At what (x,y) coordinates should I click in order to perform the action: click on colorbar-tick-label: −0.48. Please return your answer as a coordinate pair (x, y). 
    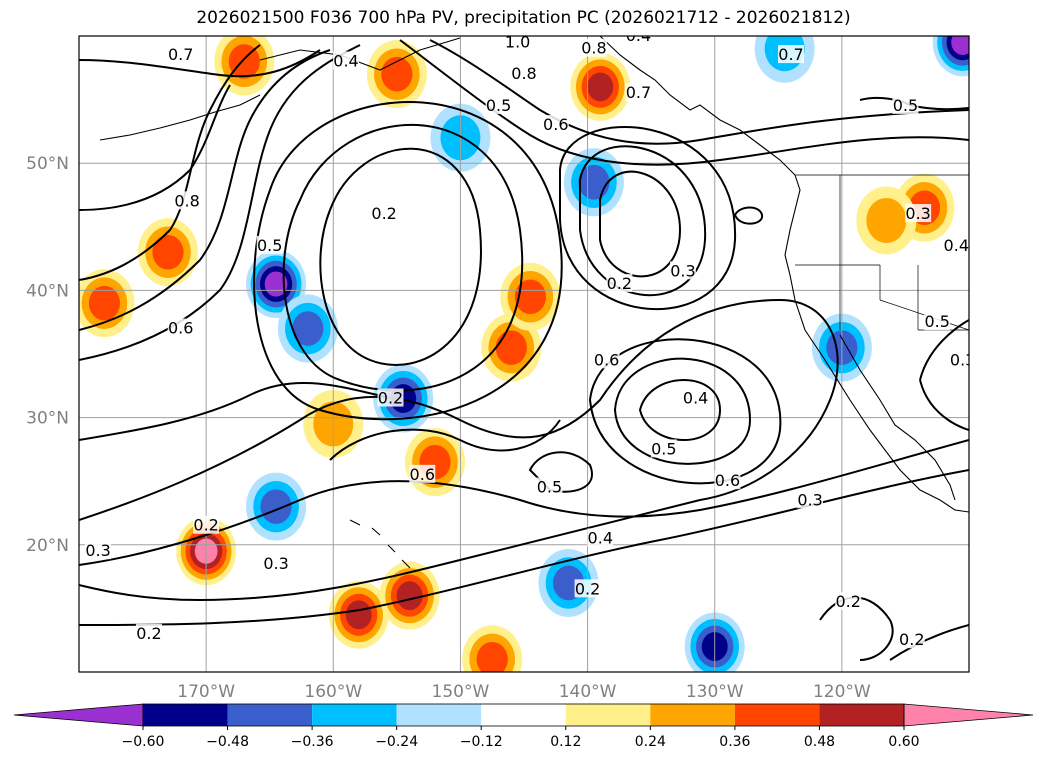
    Looking at the image, I should click on (227, 742).